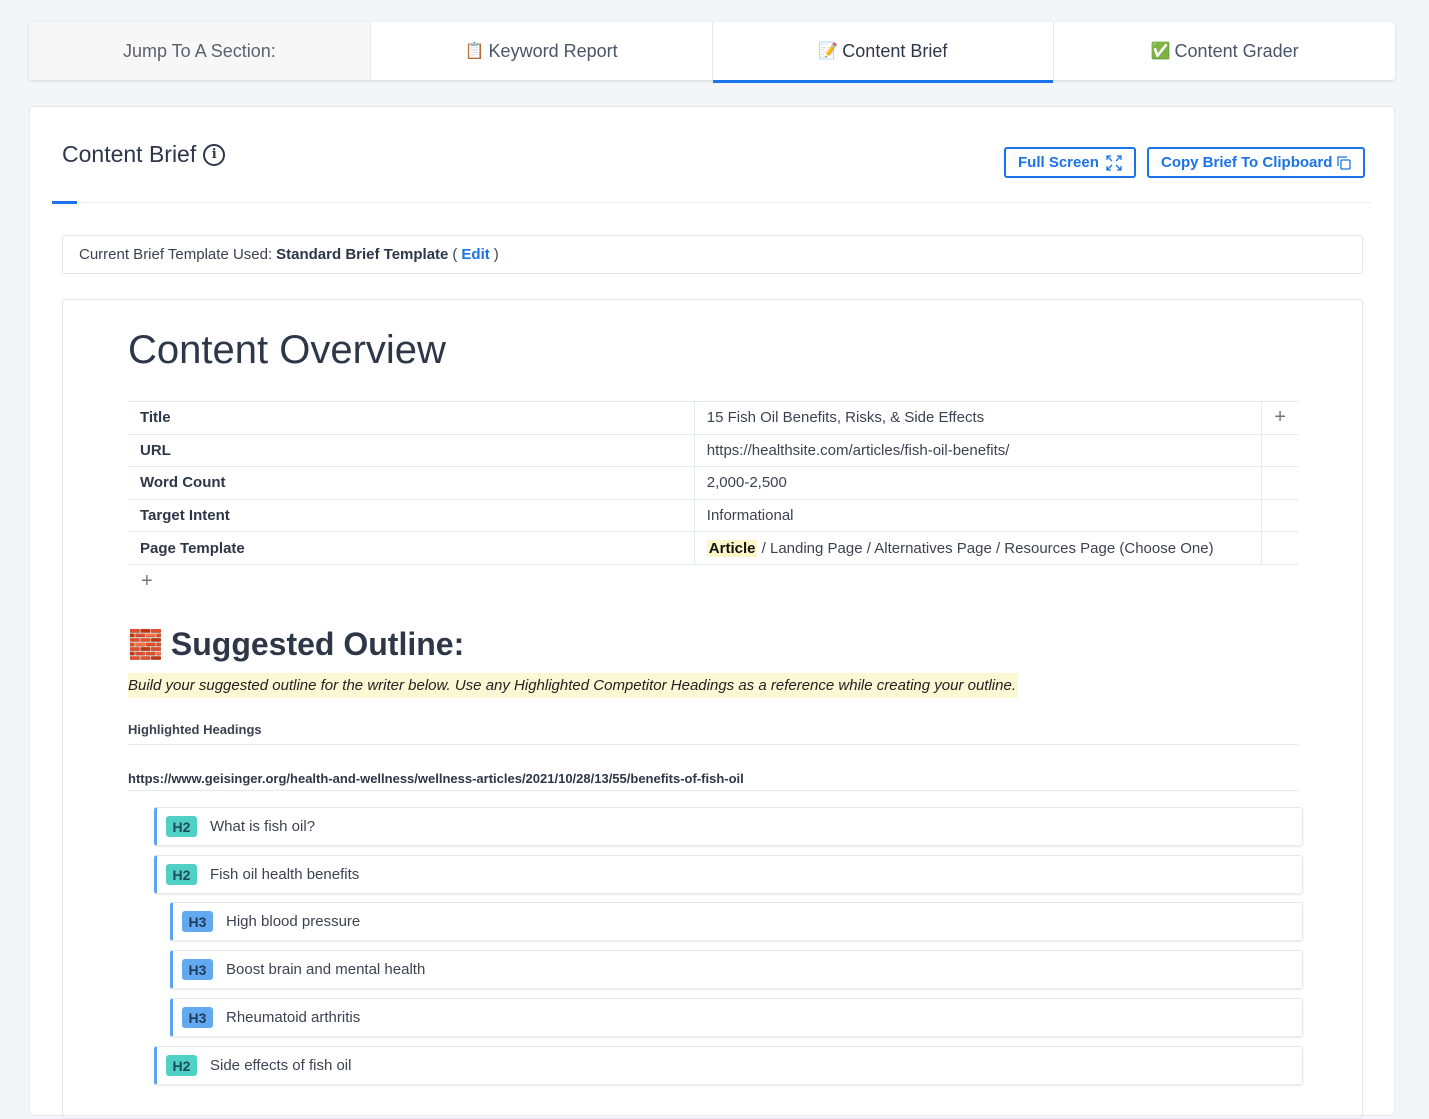  What do you see at coordinates (736, 921) in the screenshot?
I see `outline-heading-item: H3 High blood pressure` at bounding box center [736, 921].